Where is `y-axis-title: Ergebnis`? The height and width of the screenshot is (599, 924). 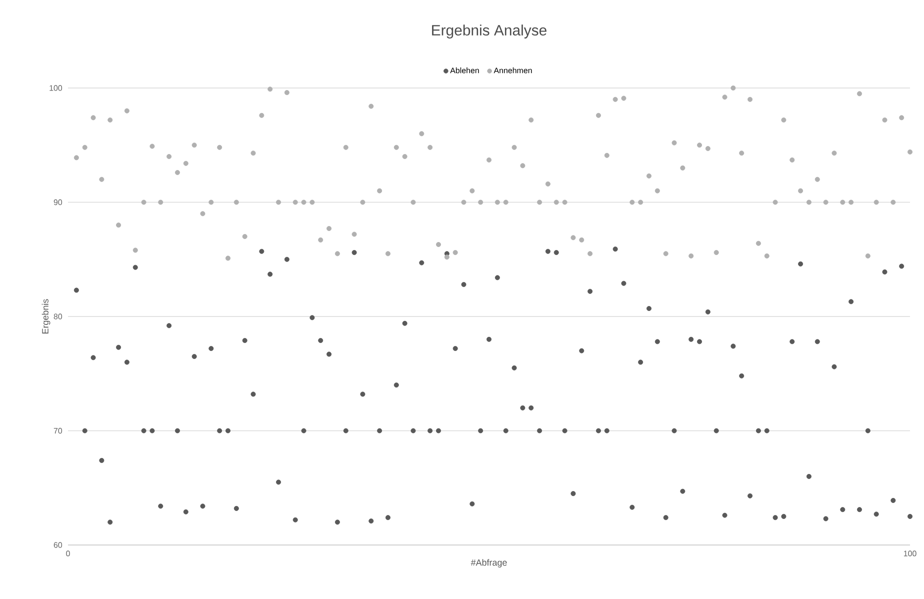 y-axis-title: Ergebnis is located at coordinates (46, 316).